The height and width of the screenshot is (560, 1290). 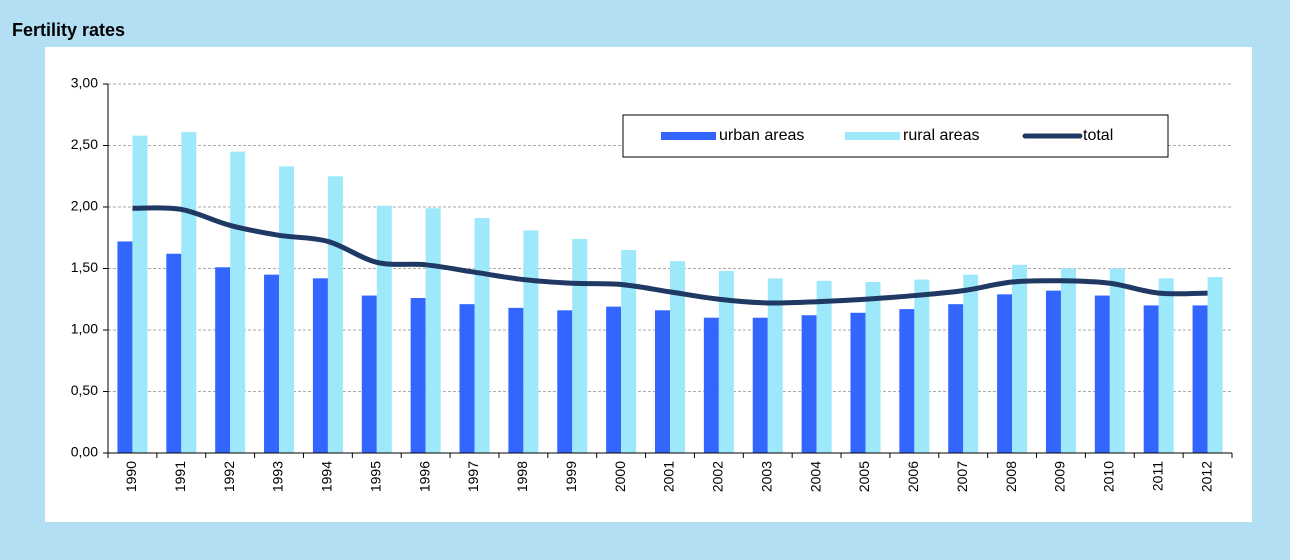 I want to click on legend-label: rural areas, so click(x=941, y=135).